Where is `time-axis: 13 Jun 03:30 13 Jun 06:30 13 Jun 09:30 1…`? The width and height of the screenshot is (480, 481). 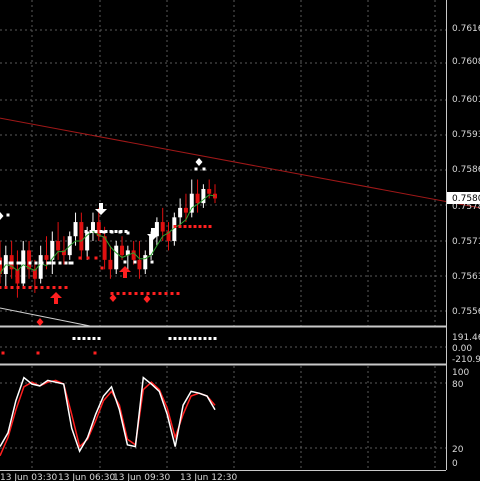 time-axis: 13 Jun 03:30 13 Jun 06:30 13 Jun 09:30 1… is located at coordinates (118, 477).